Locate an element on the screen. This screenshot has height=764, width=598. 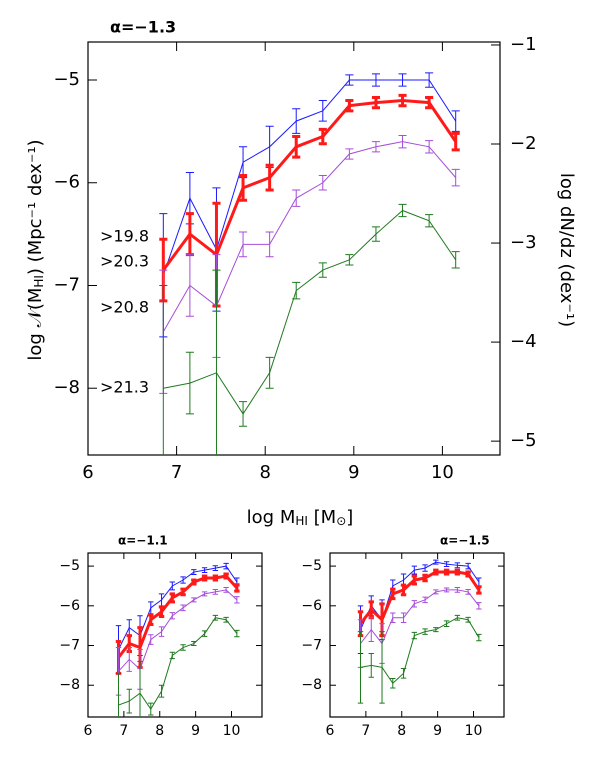
x-axis-label-part: HI is located at coordinates (301, 521).